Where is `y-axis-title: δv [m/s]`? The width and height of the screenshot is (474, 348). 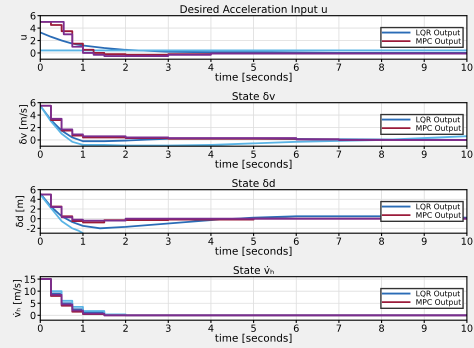
y-axis-title: δv [m/s] is located at coordinates (23, 124).